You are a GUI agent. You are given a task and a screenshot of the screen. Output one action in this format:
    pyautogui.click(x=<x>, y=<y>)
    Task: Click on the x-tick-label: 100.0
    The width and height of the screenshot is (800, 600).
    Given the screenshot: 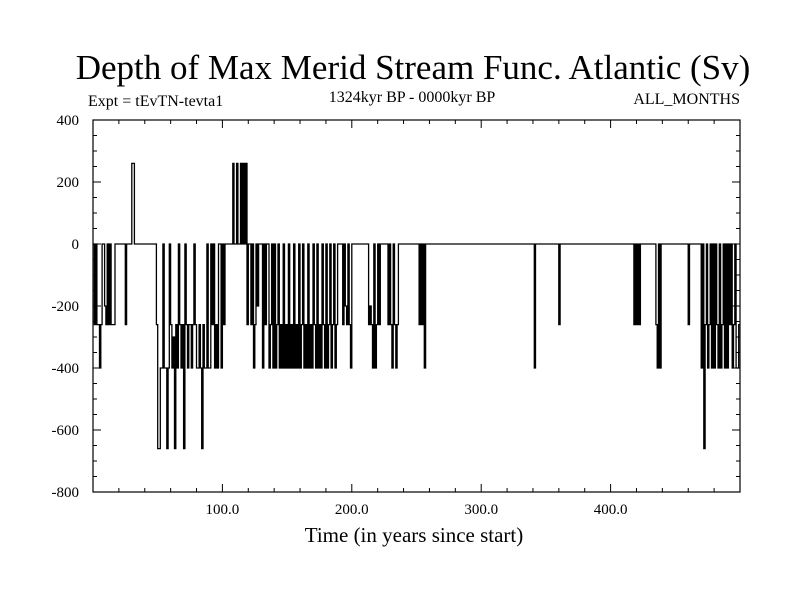 What is the action you would take?
    pyautogui.click(x=223, y=510)
    